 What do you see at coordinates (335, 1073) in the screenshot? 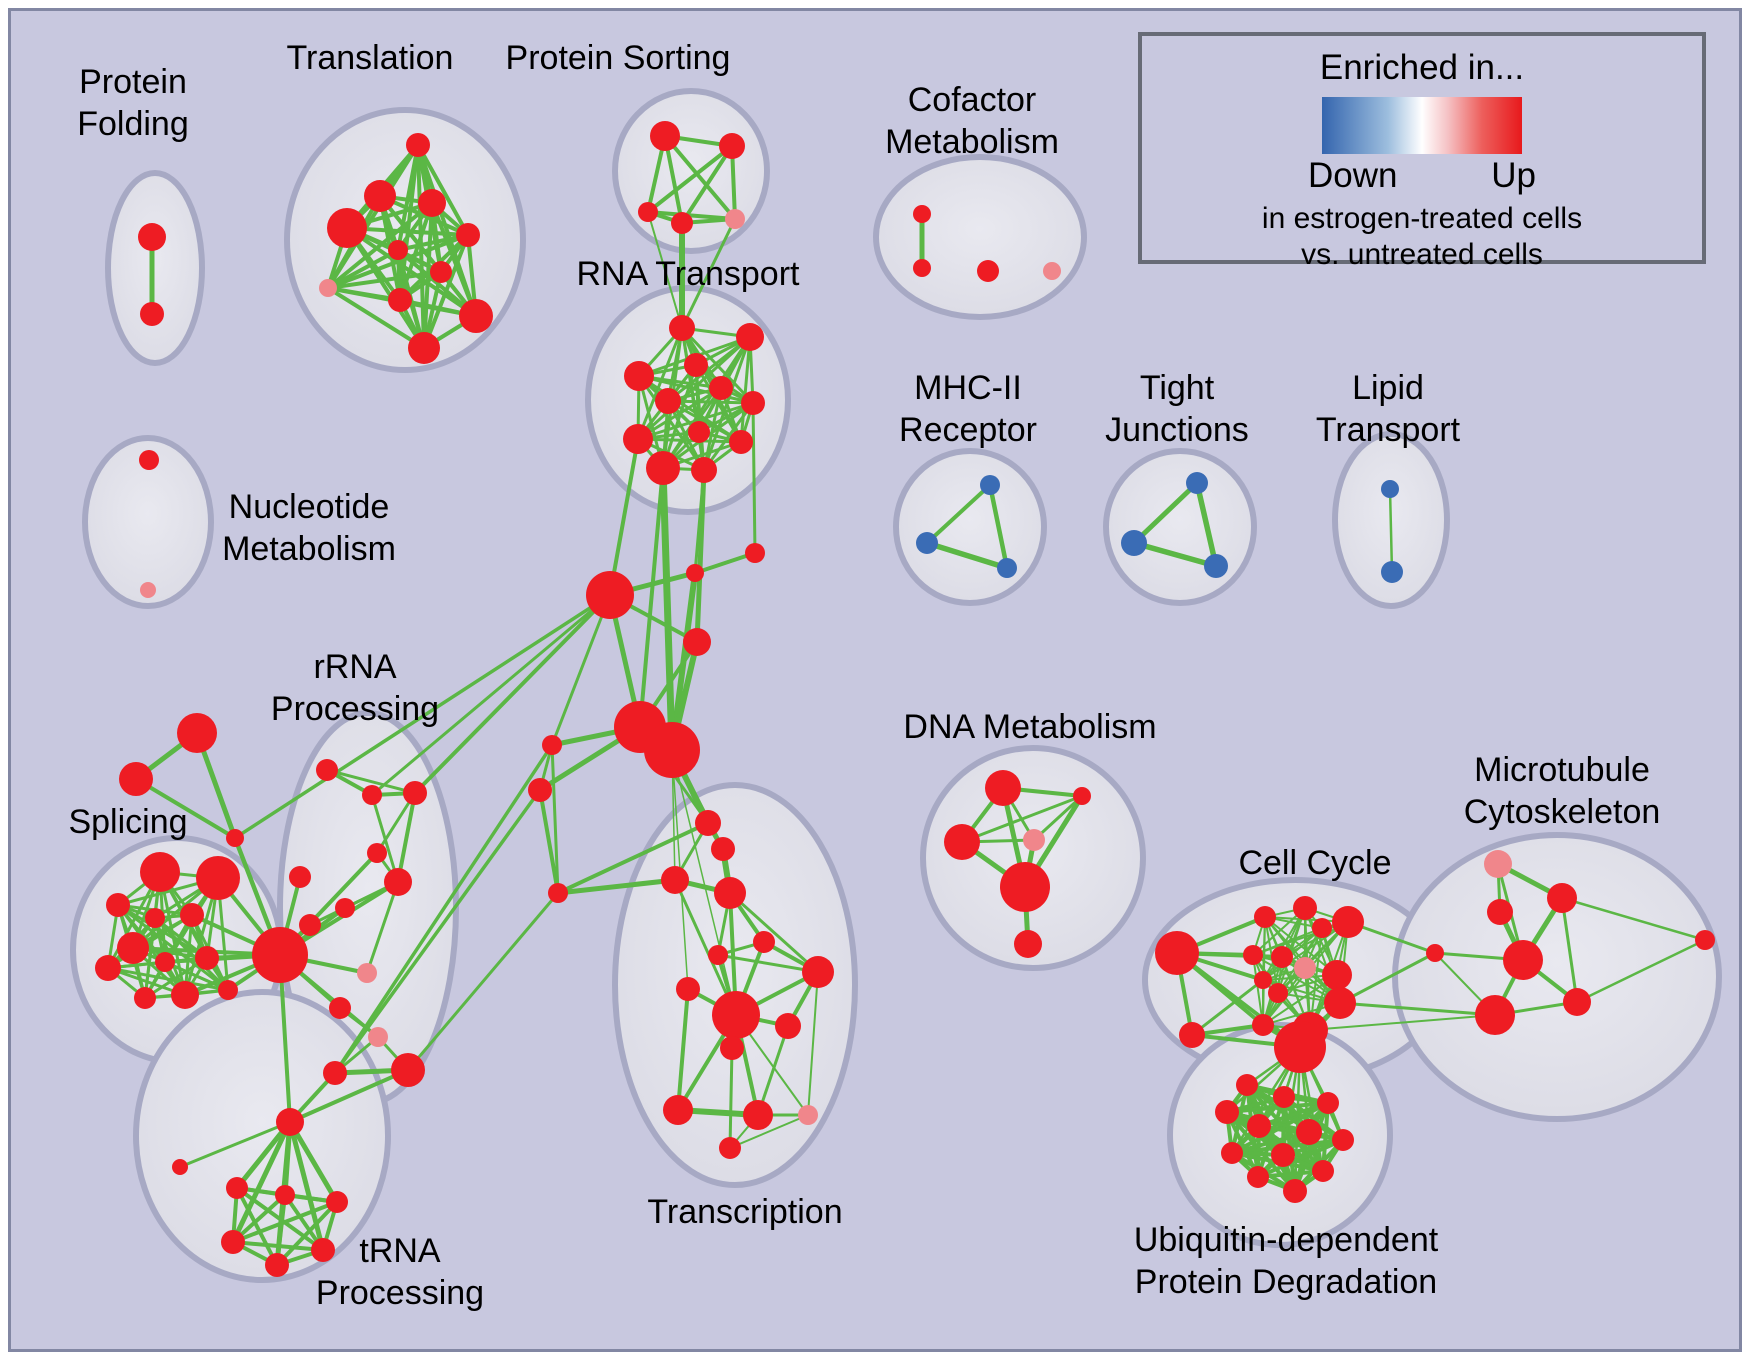
I see `node-RR12` at bounding box center [335, 1073].